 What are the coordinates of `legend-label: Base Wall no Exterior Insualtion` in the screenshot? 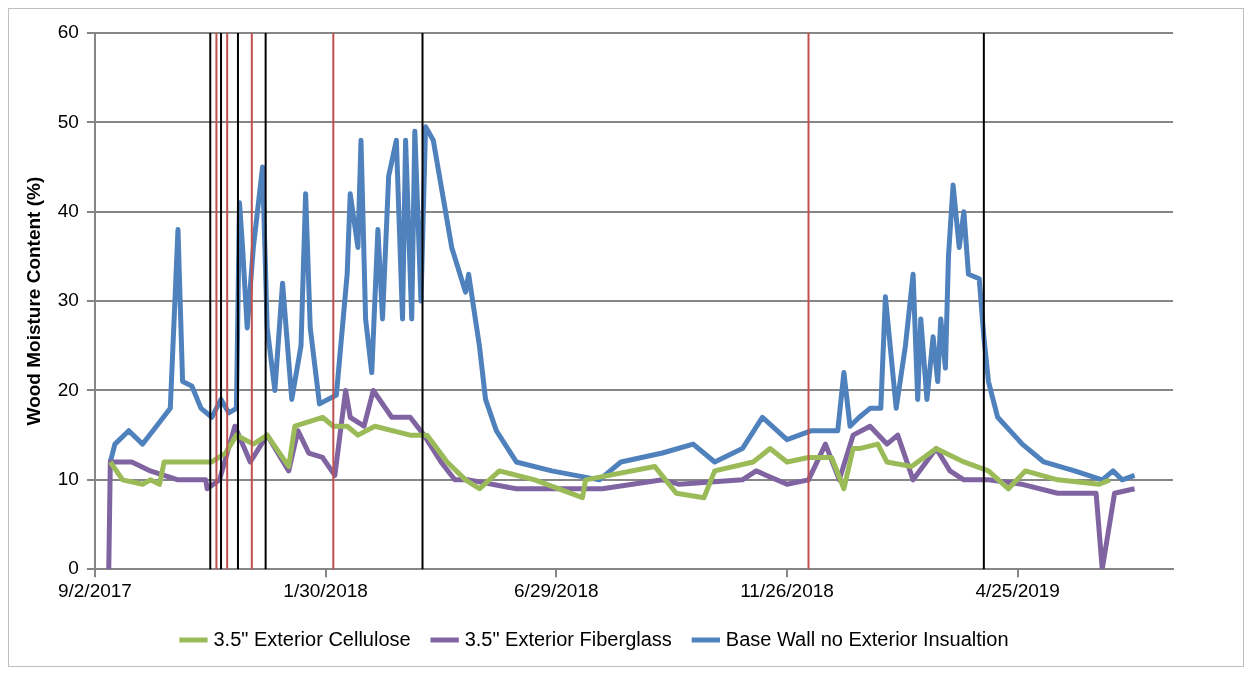 It's located at (867, 638).